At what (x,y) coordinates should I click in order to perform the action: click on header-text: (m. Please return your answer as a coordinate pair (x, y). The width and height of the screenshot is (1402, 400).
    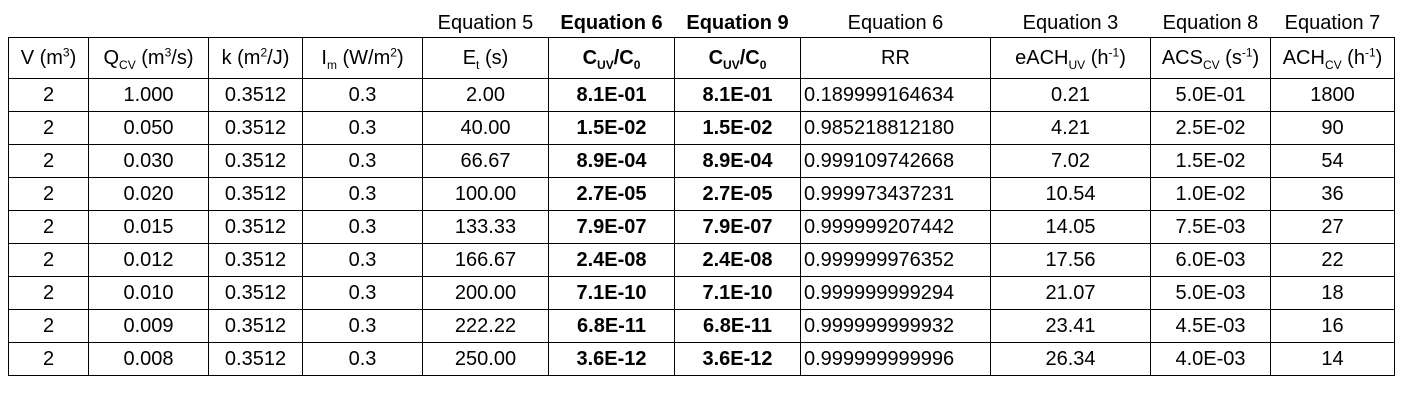
    Looking at the image, I should click on (150, 57).